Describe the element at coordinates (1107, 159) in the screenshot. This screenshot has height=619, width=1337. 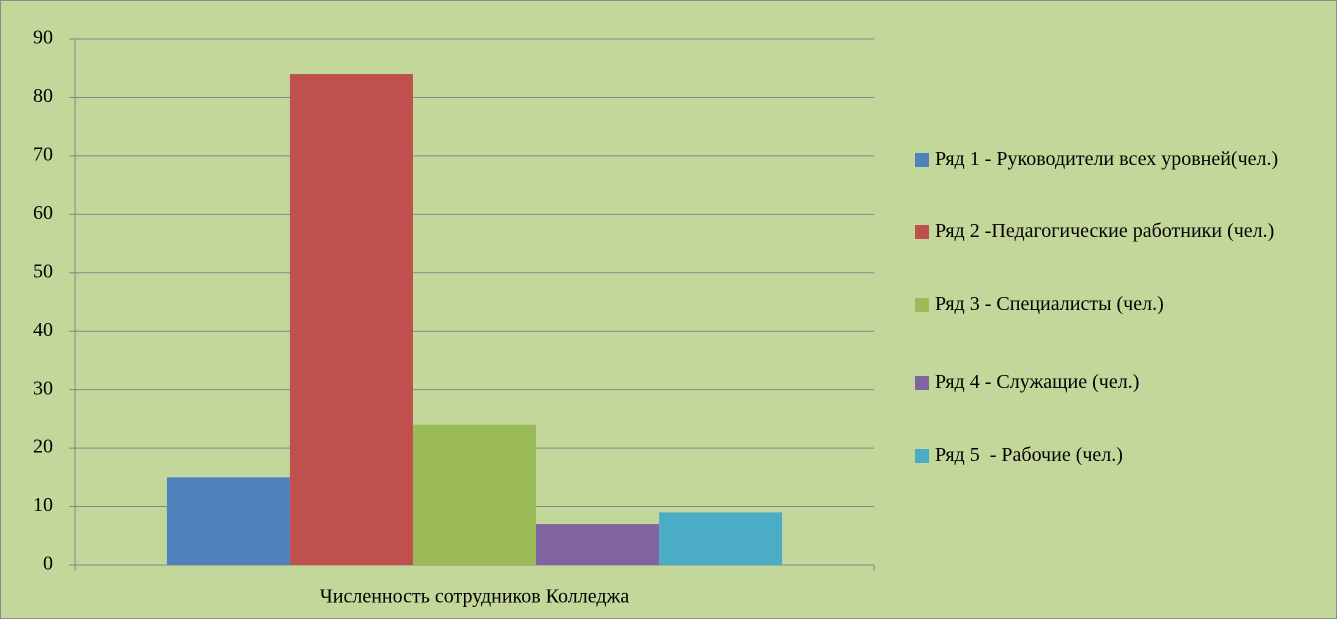
I see `legend-label: Ряд 1 - Руководители всех уровней(чел.)` at that location.